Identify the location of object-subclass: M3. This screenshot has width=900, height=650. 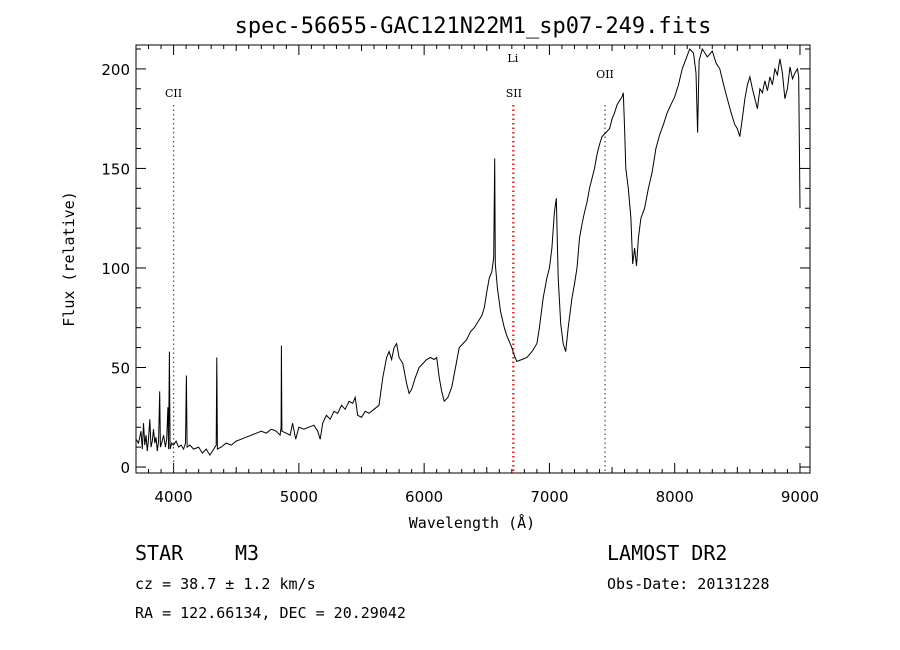
(247, 553).